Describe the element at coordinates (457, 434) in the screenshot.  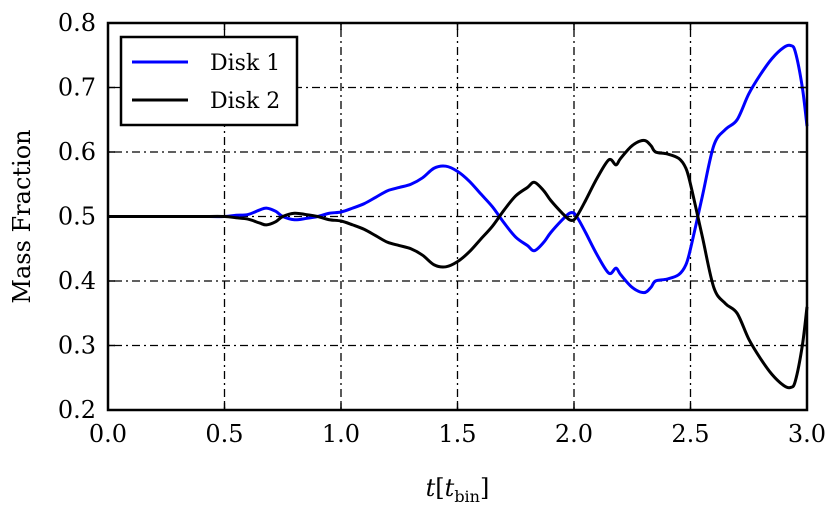
I see `x-tick-label: 1.5` at that location.